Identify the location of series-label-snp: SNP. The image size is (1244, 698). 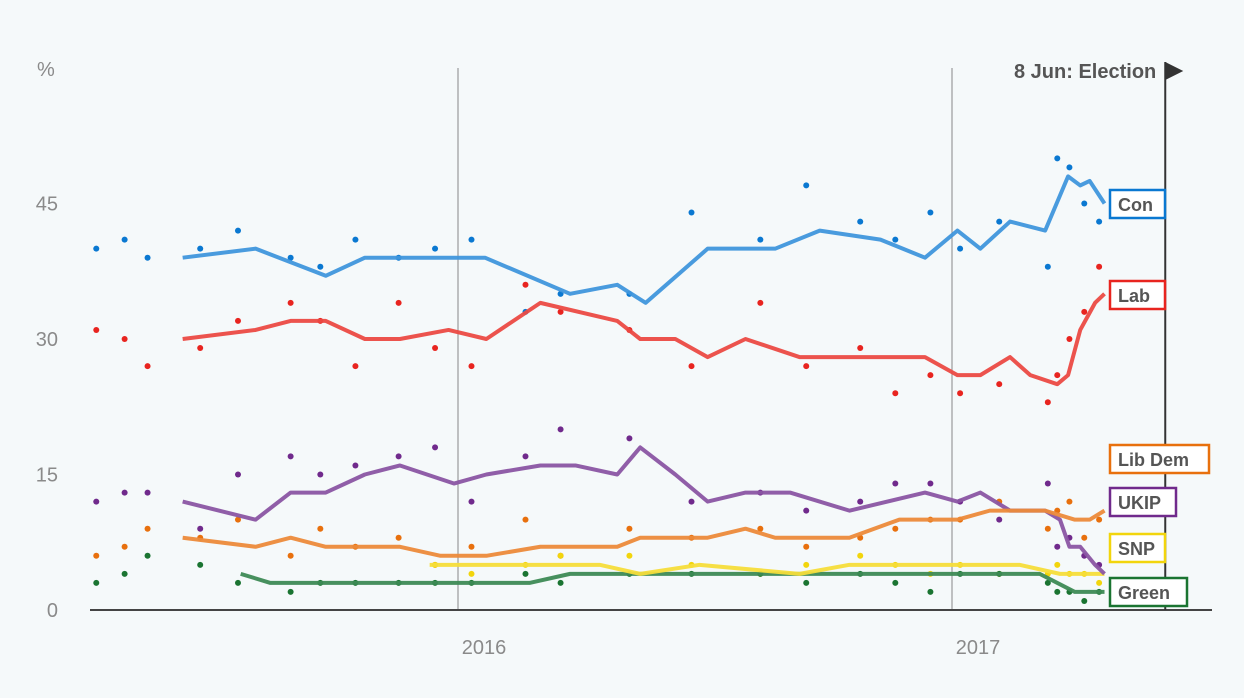
(1137, 548).